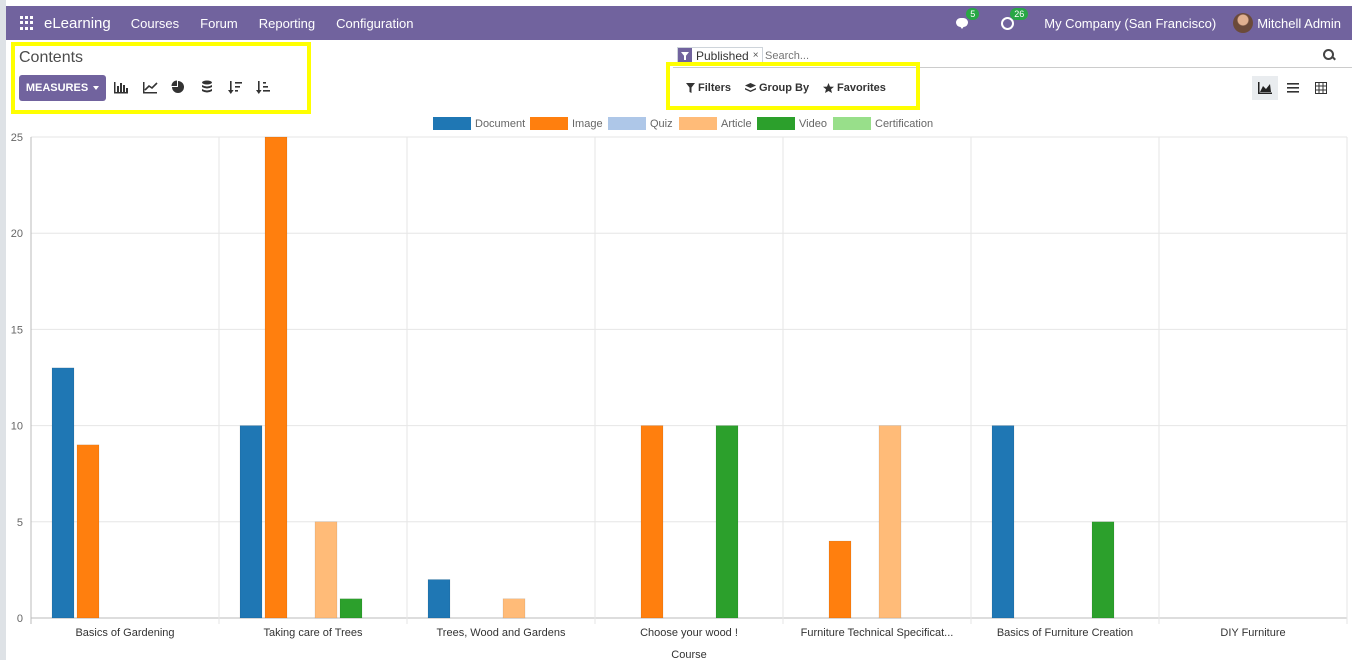  What do you see at coordinates (17, 234) in the screenshot?
I see `y-tick-label: 20` at bounding box center [17, 234].